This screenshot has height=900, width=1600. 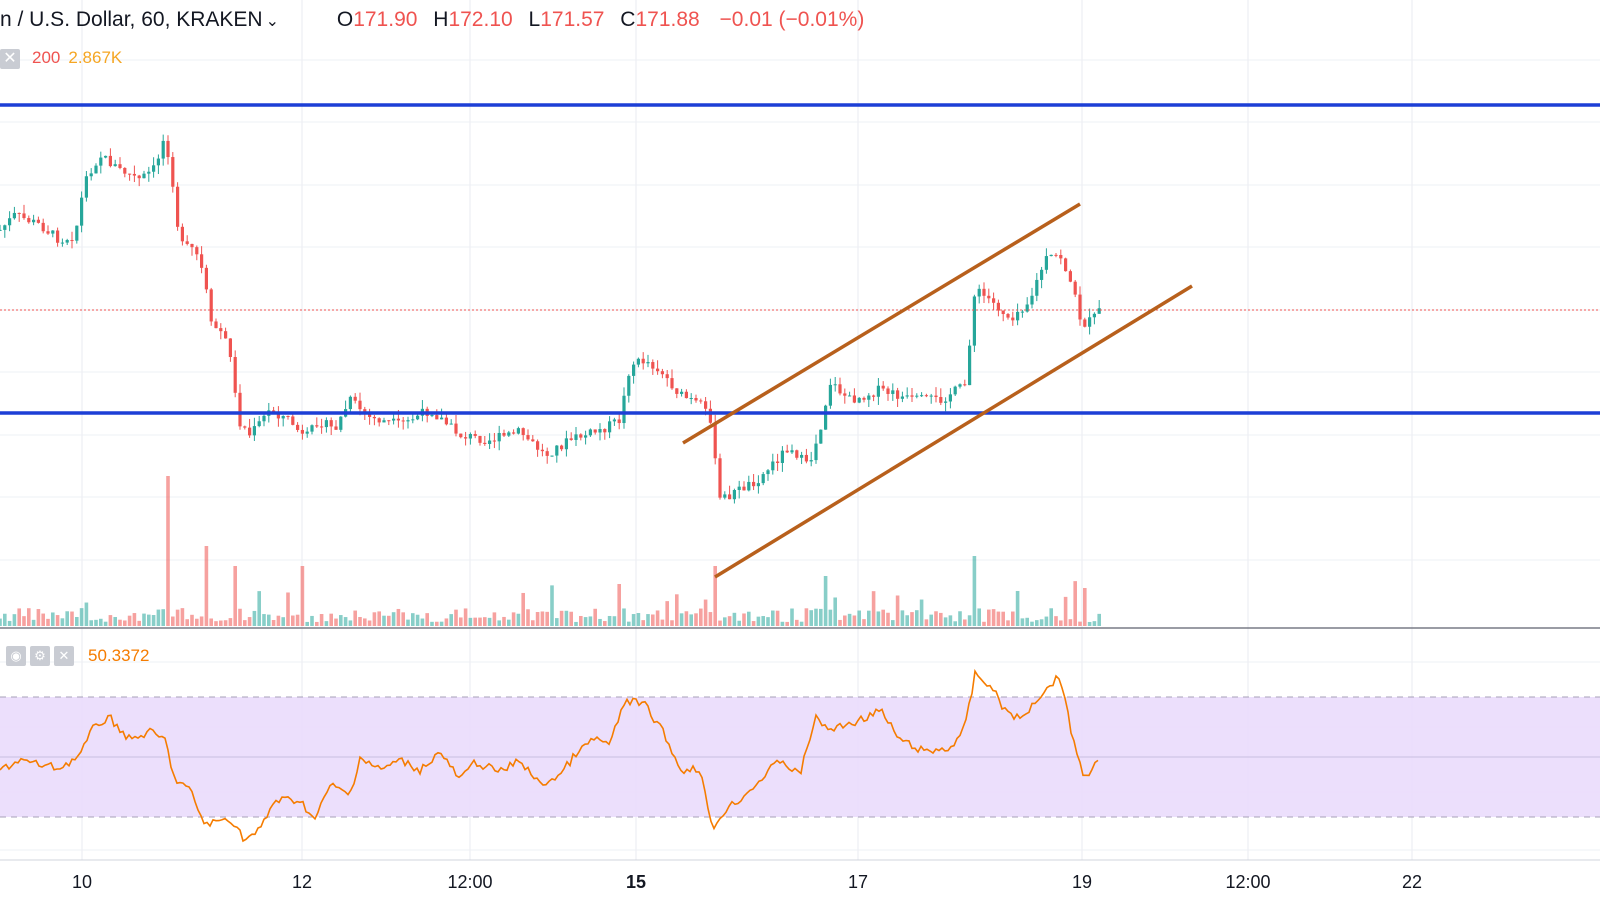 I want to click on eye-icon: ◉, so click(x=16, y=655).